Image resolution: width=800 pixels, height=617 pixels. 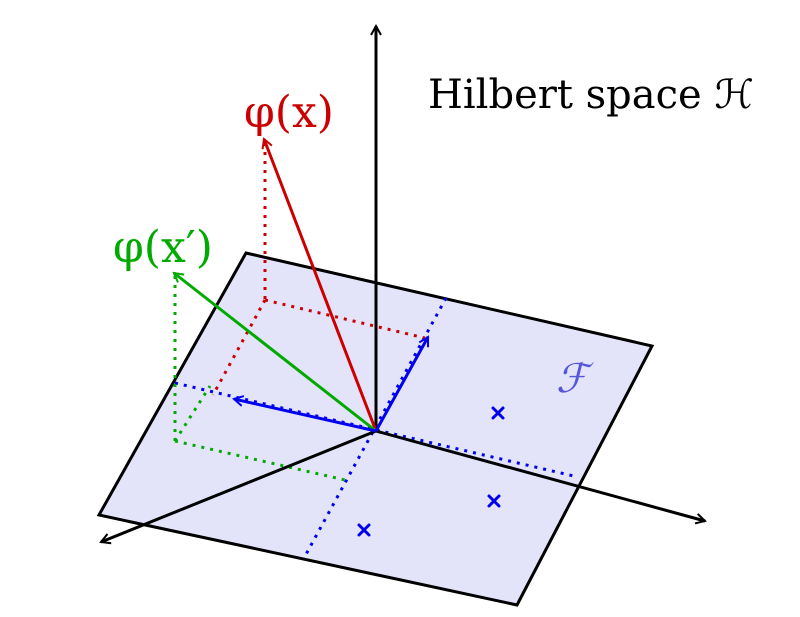 I want to click on phi-x-projection-lines, so click(x=318, y=269).